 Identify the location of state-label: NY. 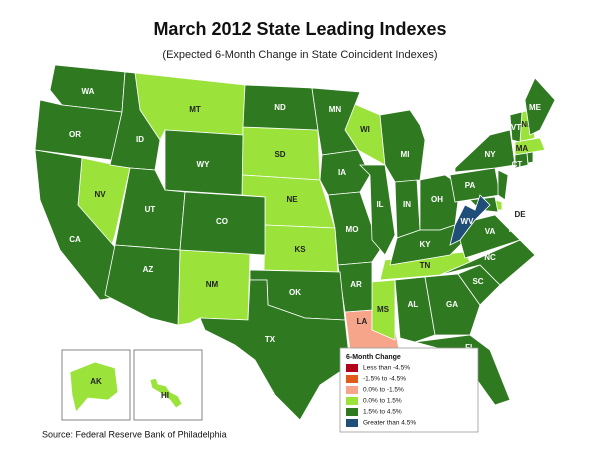
(490, 154).